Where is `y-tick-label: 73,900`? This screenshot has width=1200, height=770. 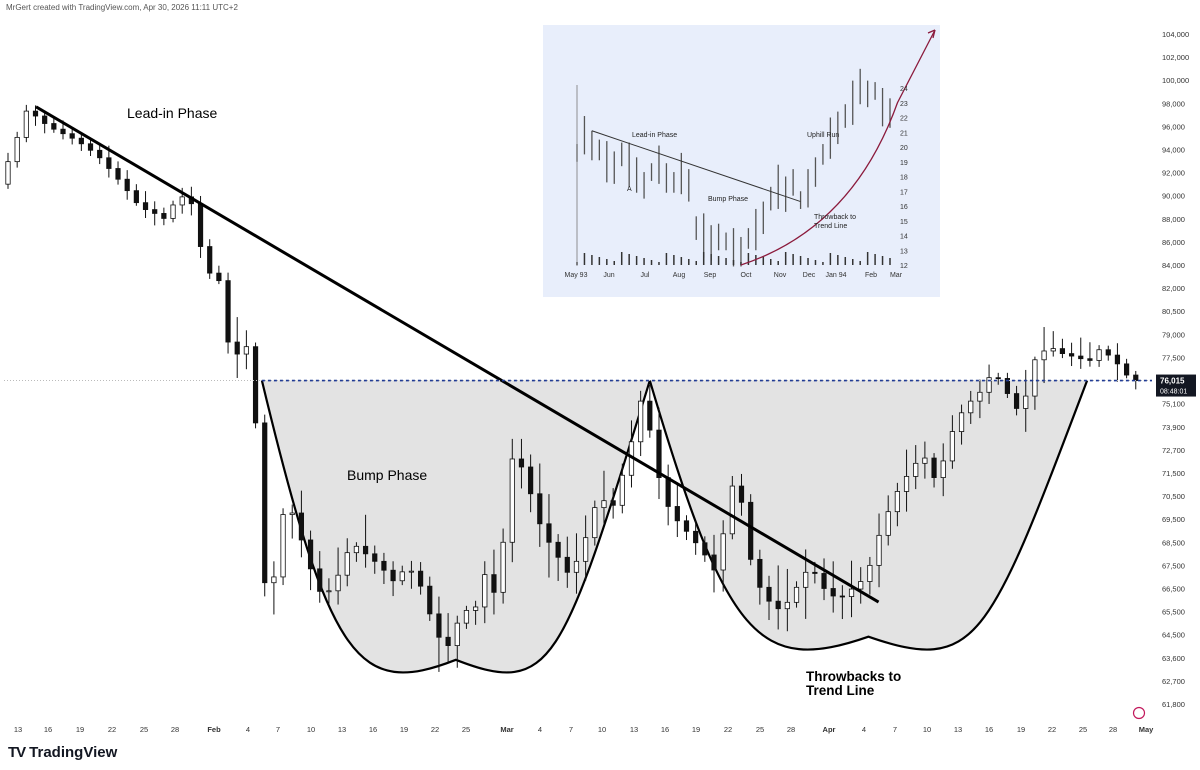
y-tick-label: 73,900 is located at coordinates (1173, 427).